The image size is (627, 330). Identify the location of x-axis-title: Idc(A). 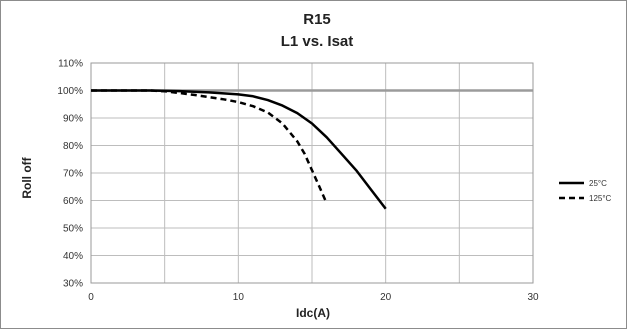
(313, 313).